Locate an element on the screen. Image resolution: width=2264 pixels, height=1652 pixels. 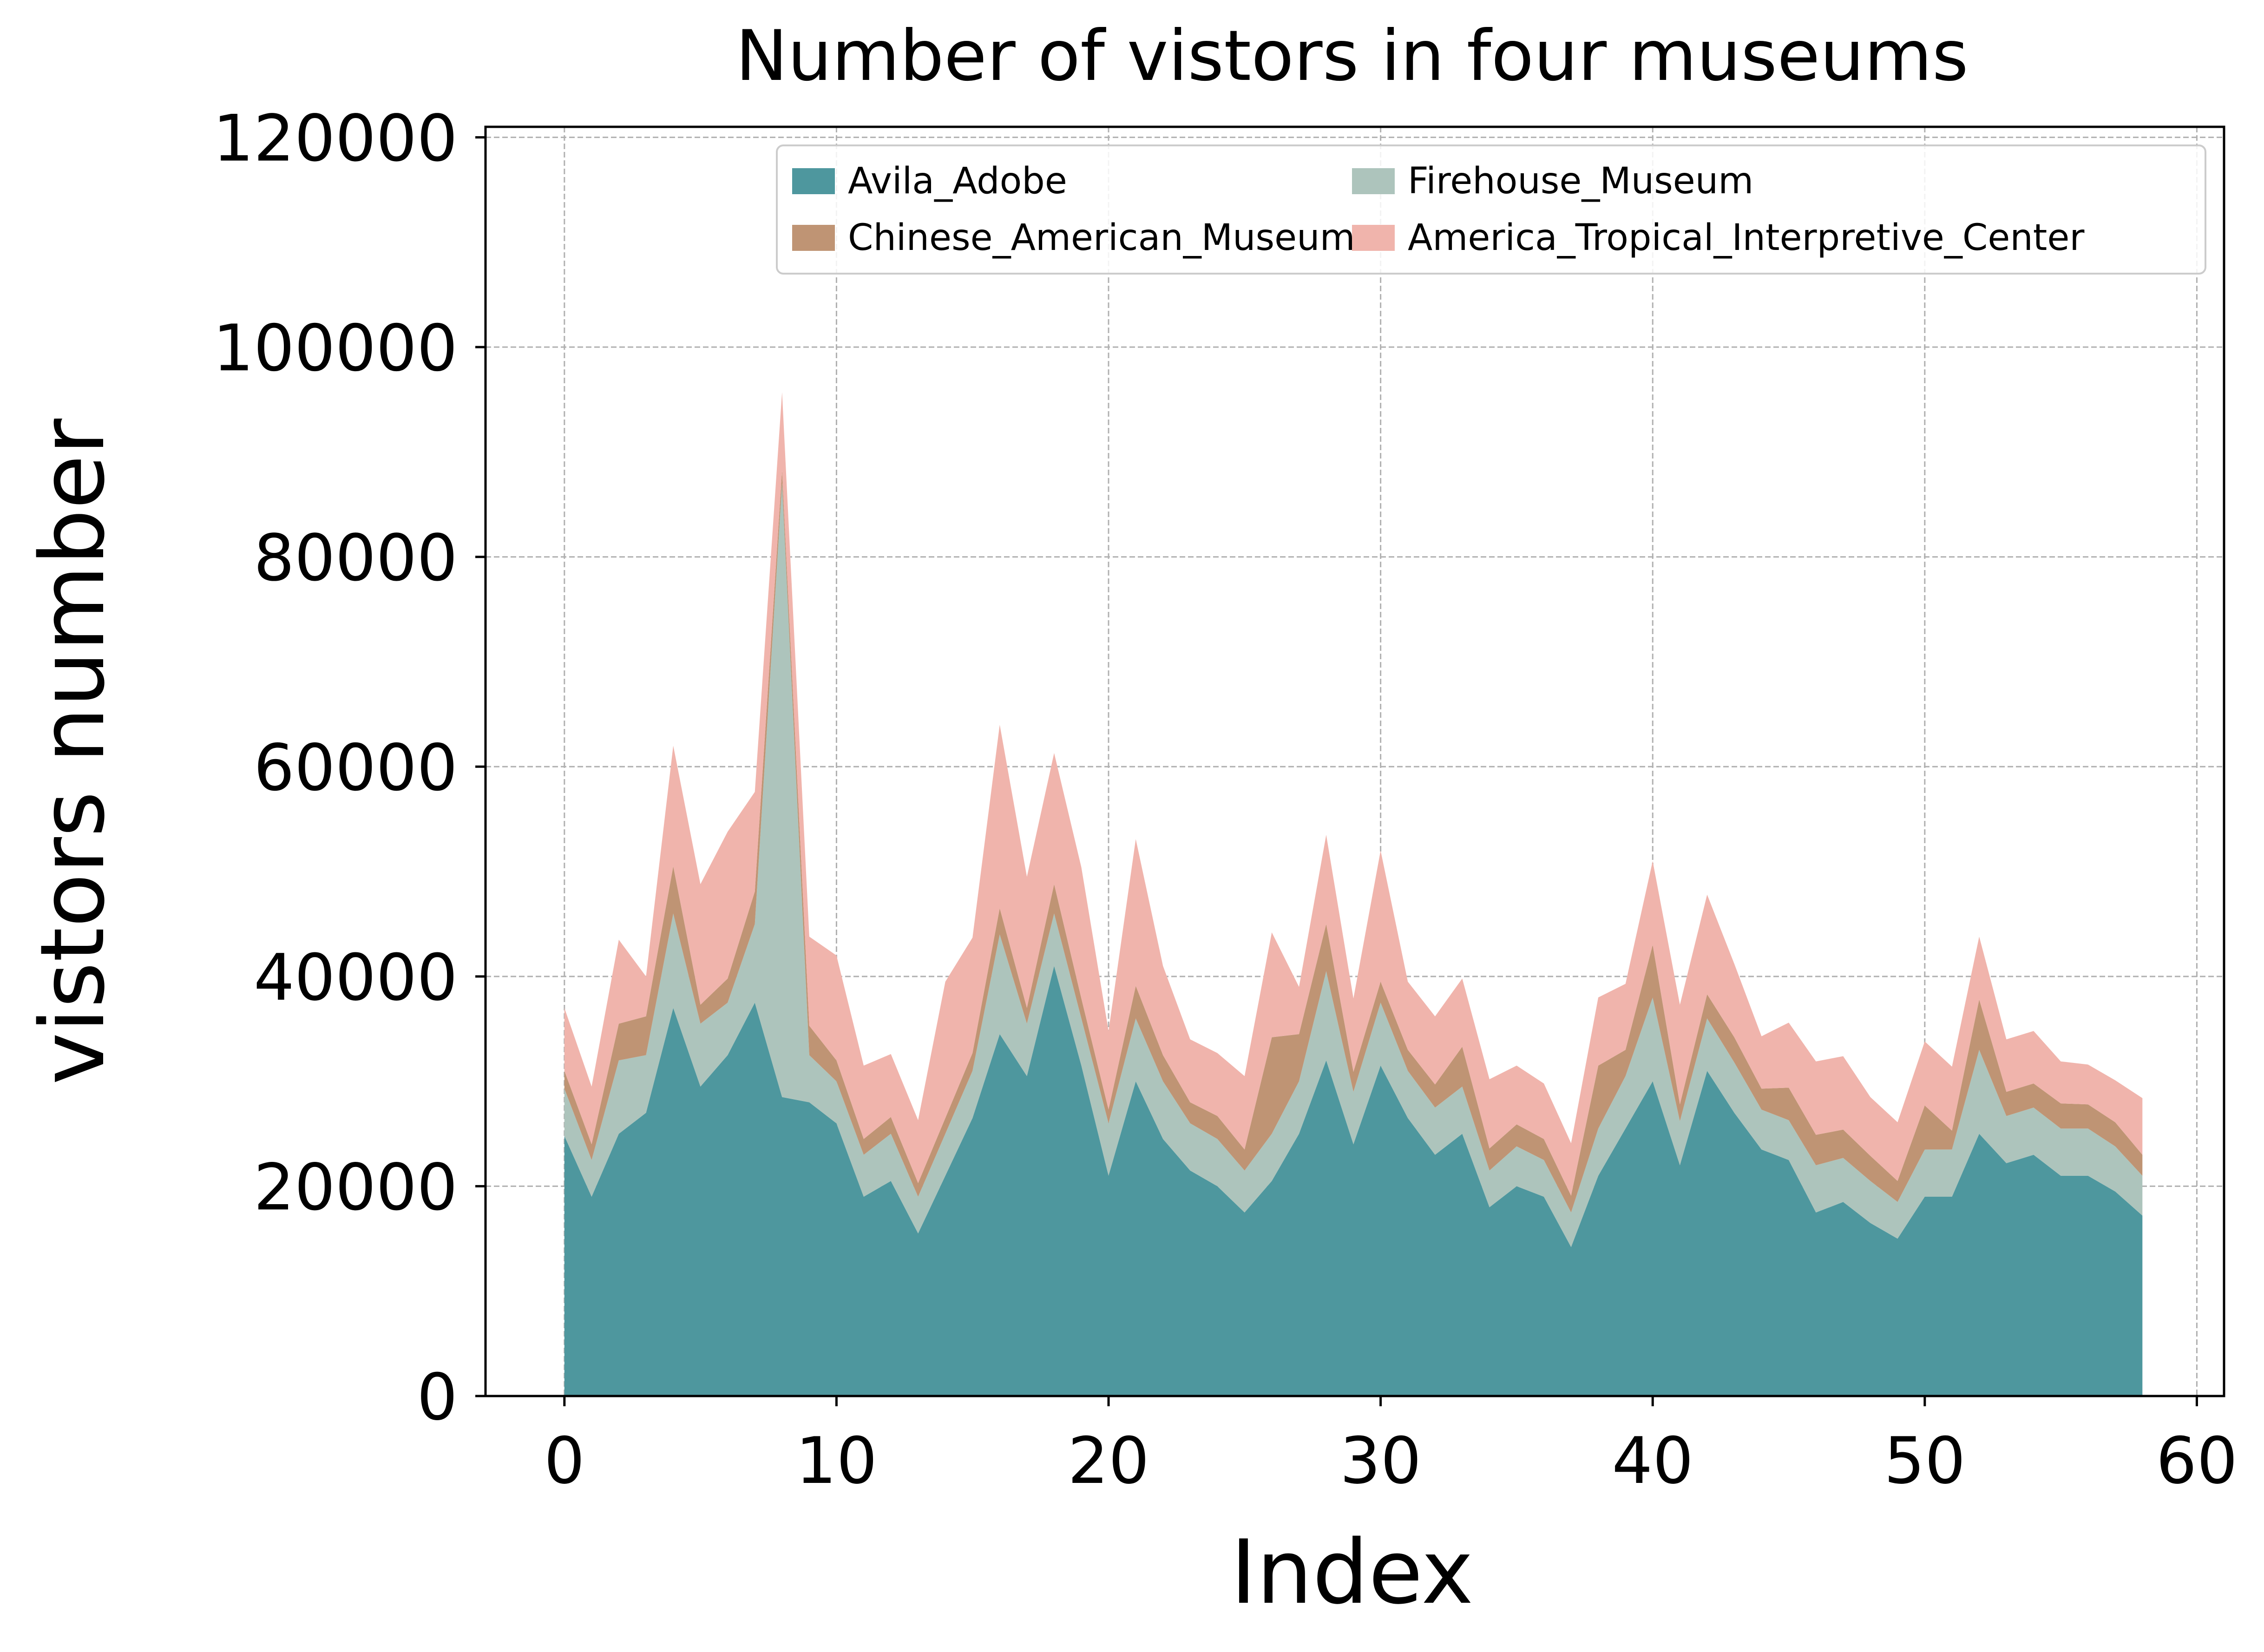
y-tick-label: 120000 is located at coordinates (336, 138).